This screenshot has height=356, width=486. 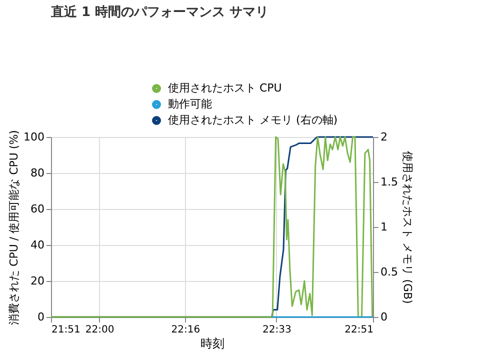 I want to click on y-tick-label: 100, so click(x=34, y=137).